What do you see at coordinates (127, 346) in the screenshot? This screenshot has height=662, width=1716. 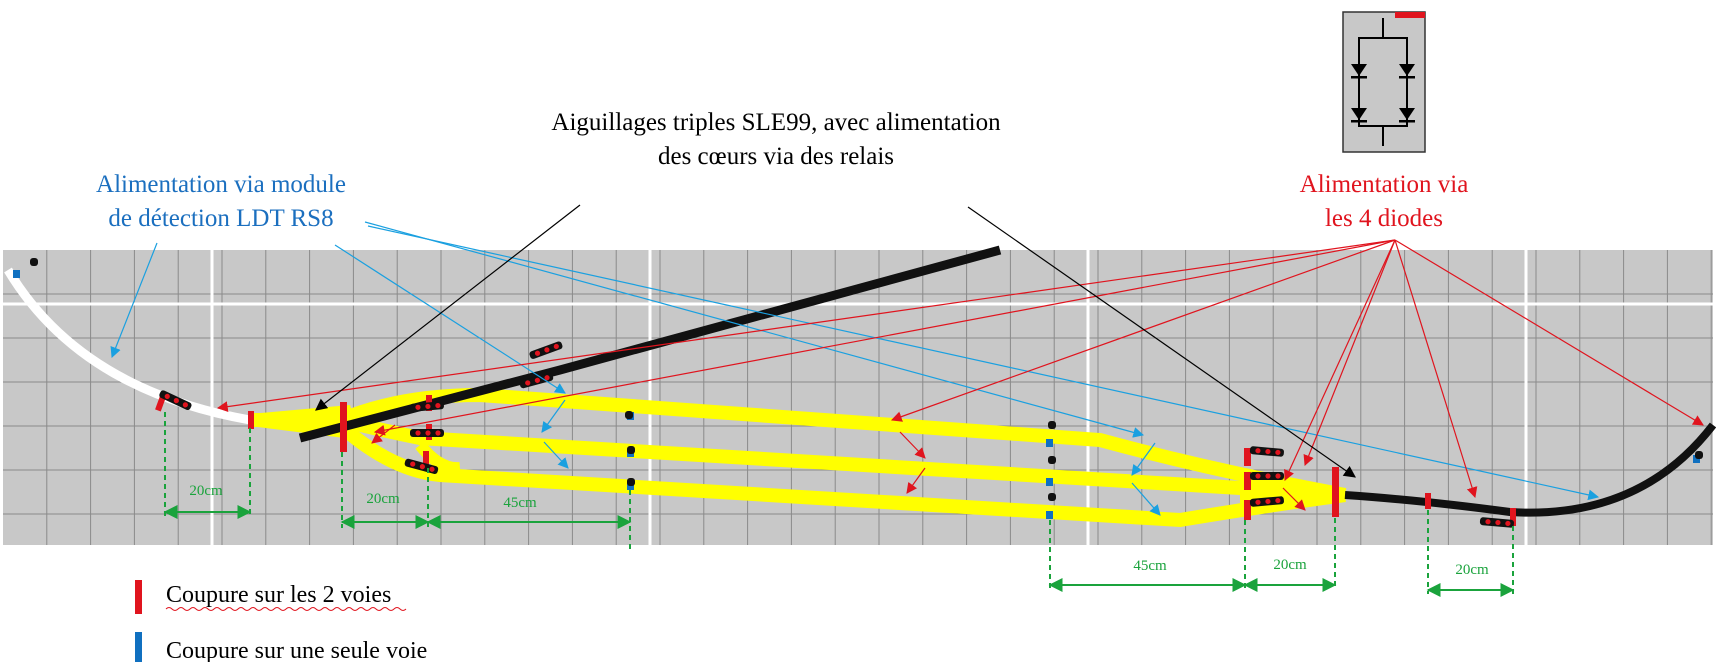 I see `white-curve-track` at bounding box center [127, 346].